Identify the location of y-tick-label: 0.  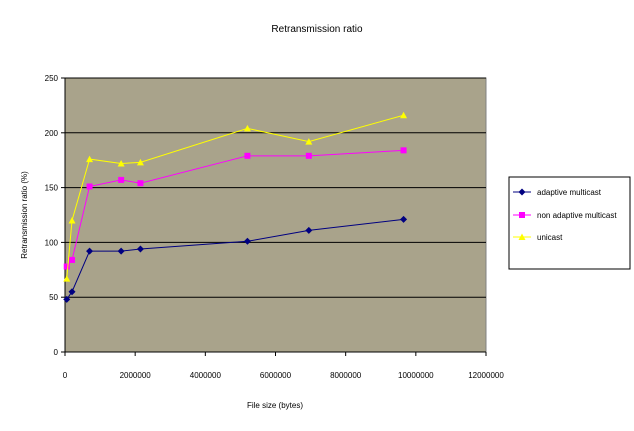
(56, 352).